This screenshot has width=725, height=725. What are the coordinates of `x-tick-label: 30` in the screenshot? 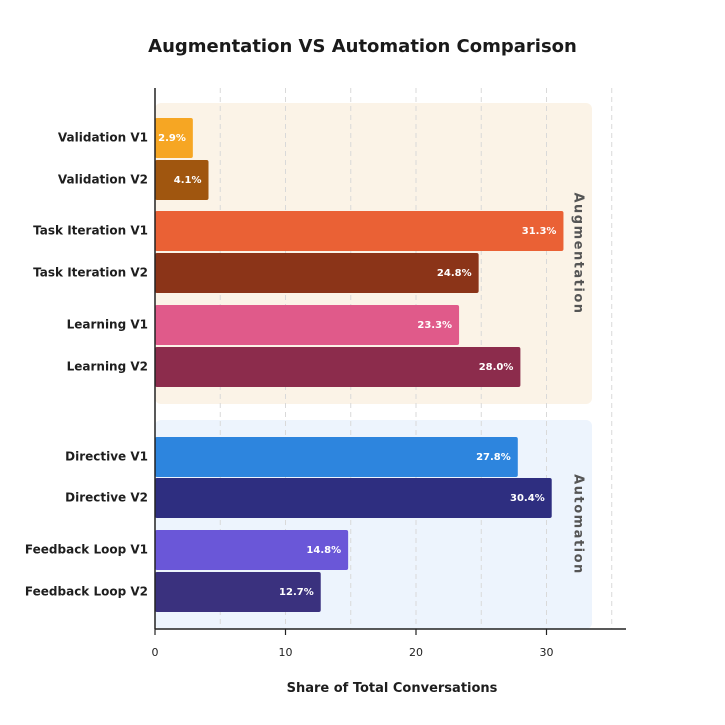 It's located at (547, 652).